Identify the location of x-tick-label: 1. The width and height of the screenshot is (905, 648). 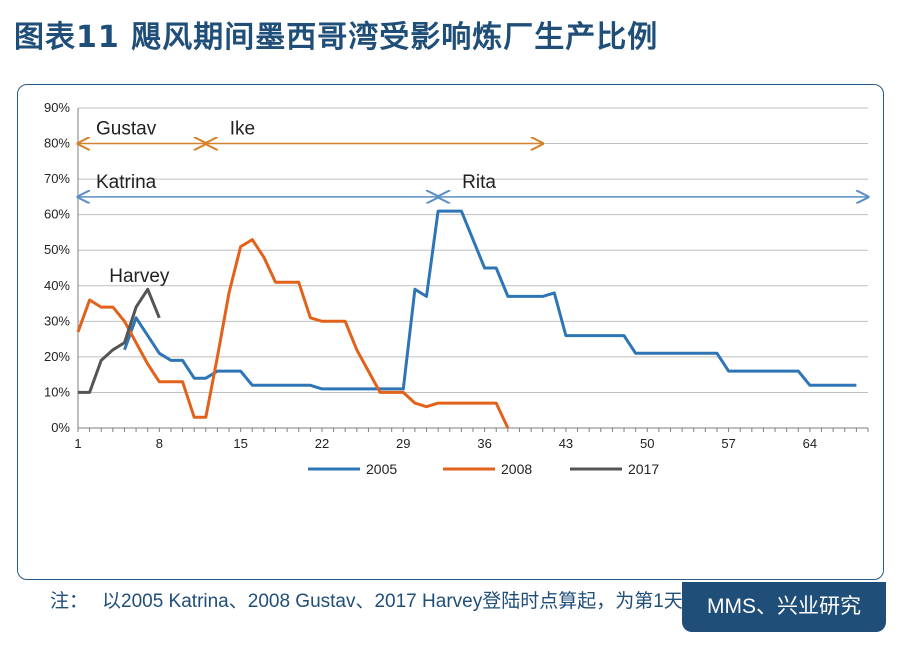
(77, 443).